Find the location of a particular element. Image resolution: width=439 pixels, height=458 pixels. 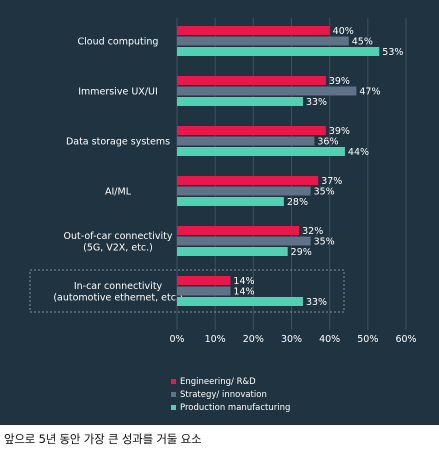

category-label: (5G, V2X, etc.) is located at coordinates (118, 247).